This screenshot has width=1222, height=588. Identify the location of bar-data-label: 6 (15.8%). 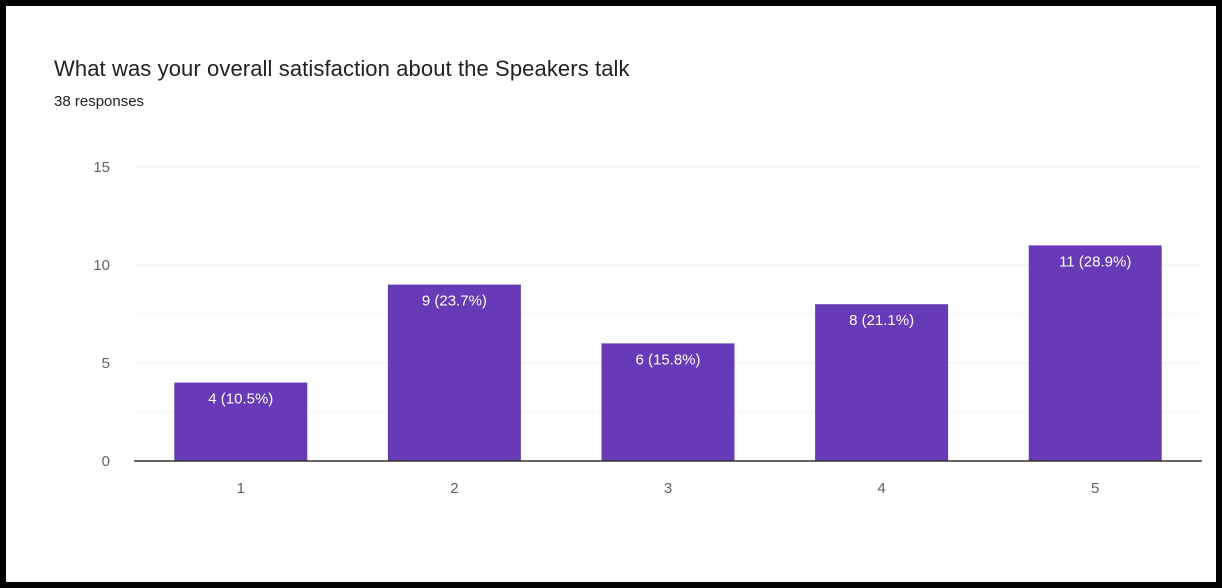
(667, 359).